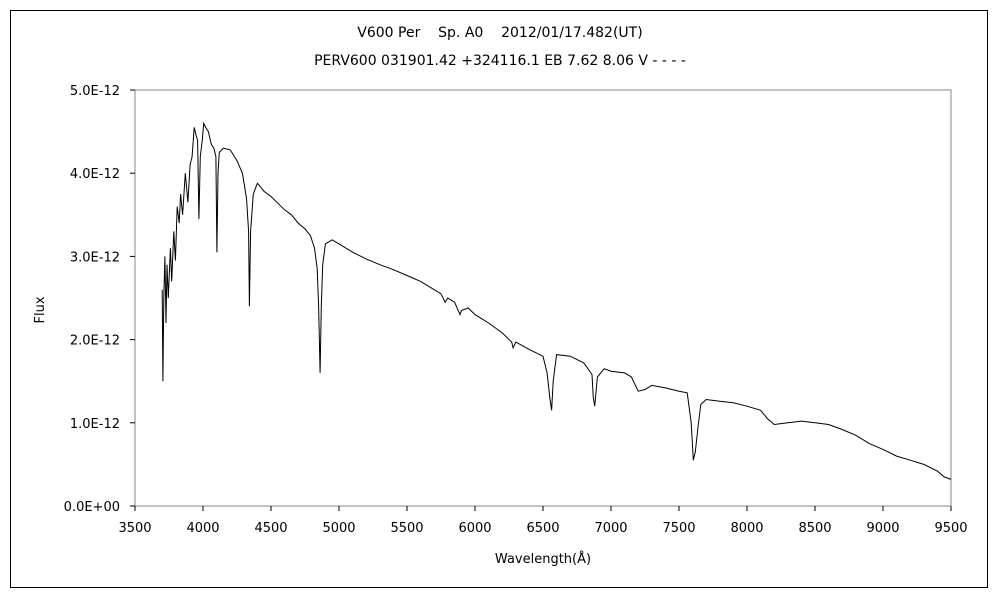 The width and height of the screenshot is (1000, 600). I want to click on y-tick-label: 3.0E-12, so click(95, 257).